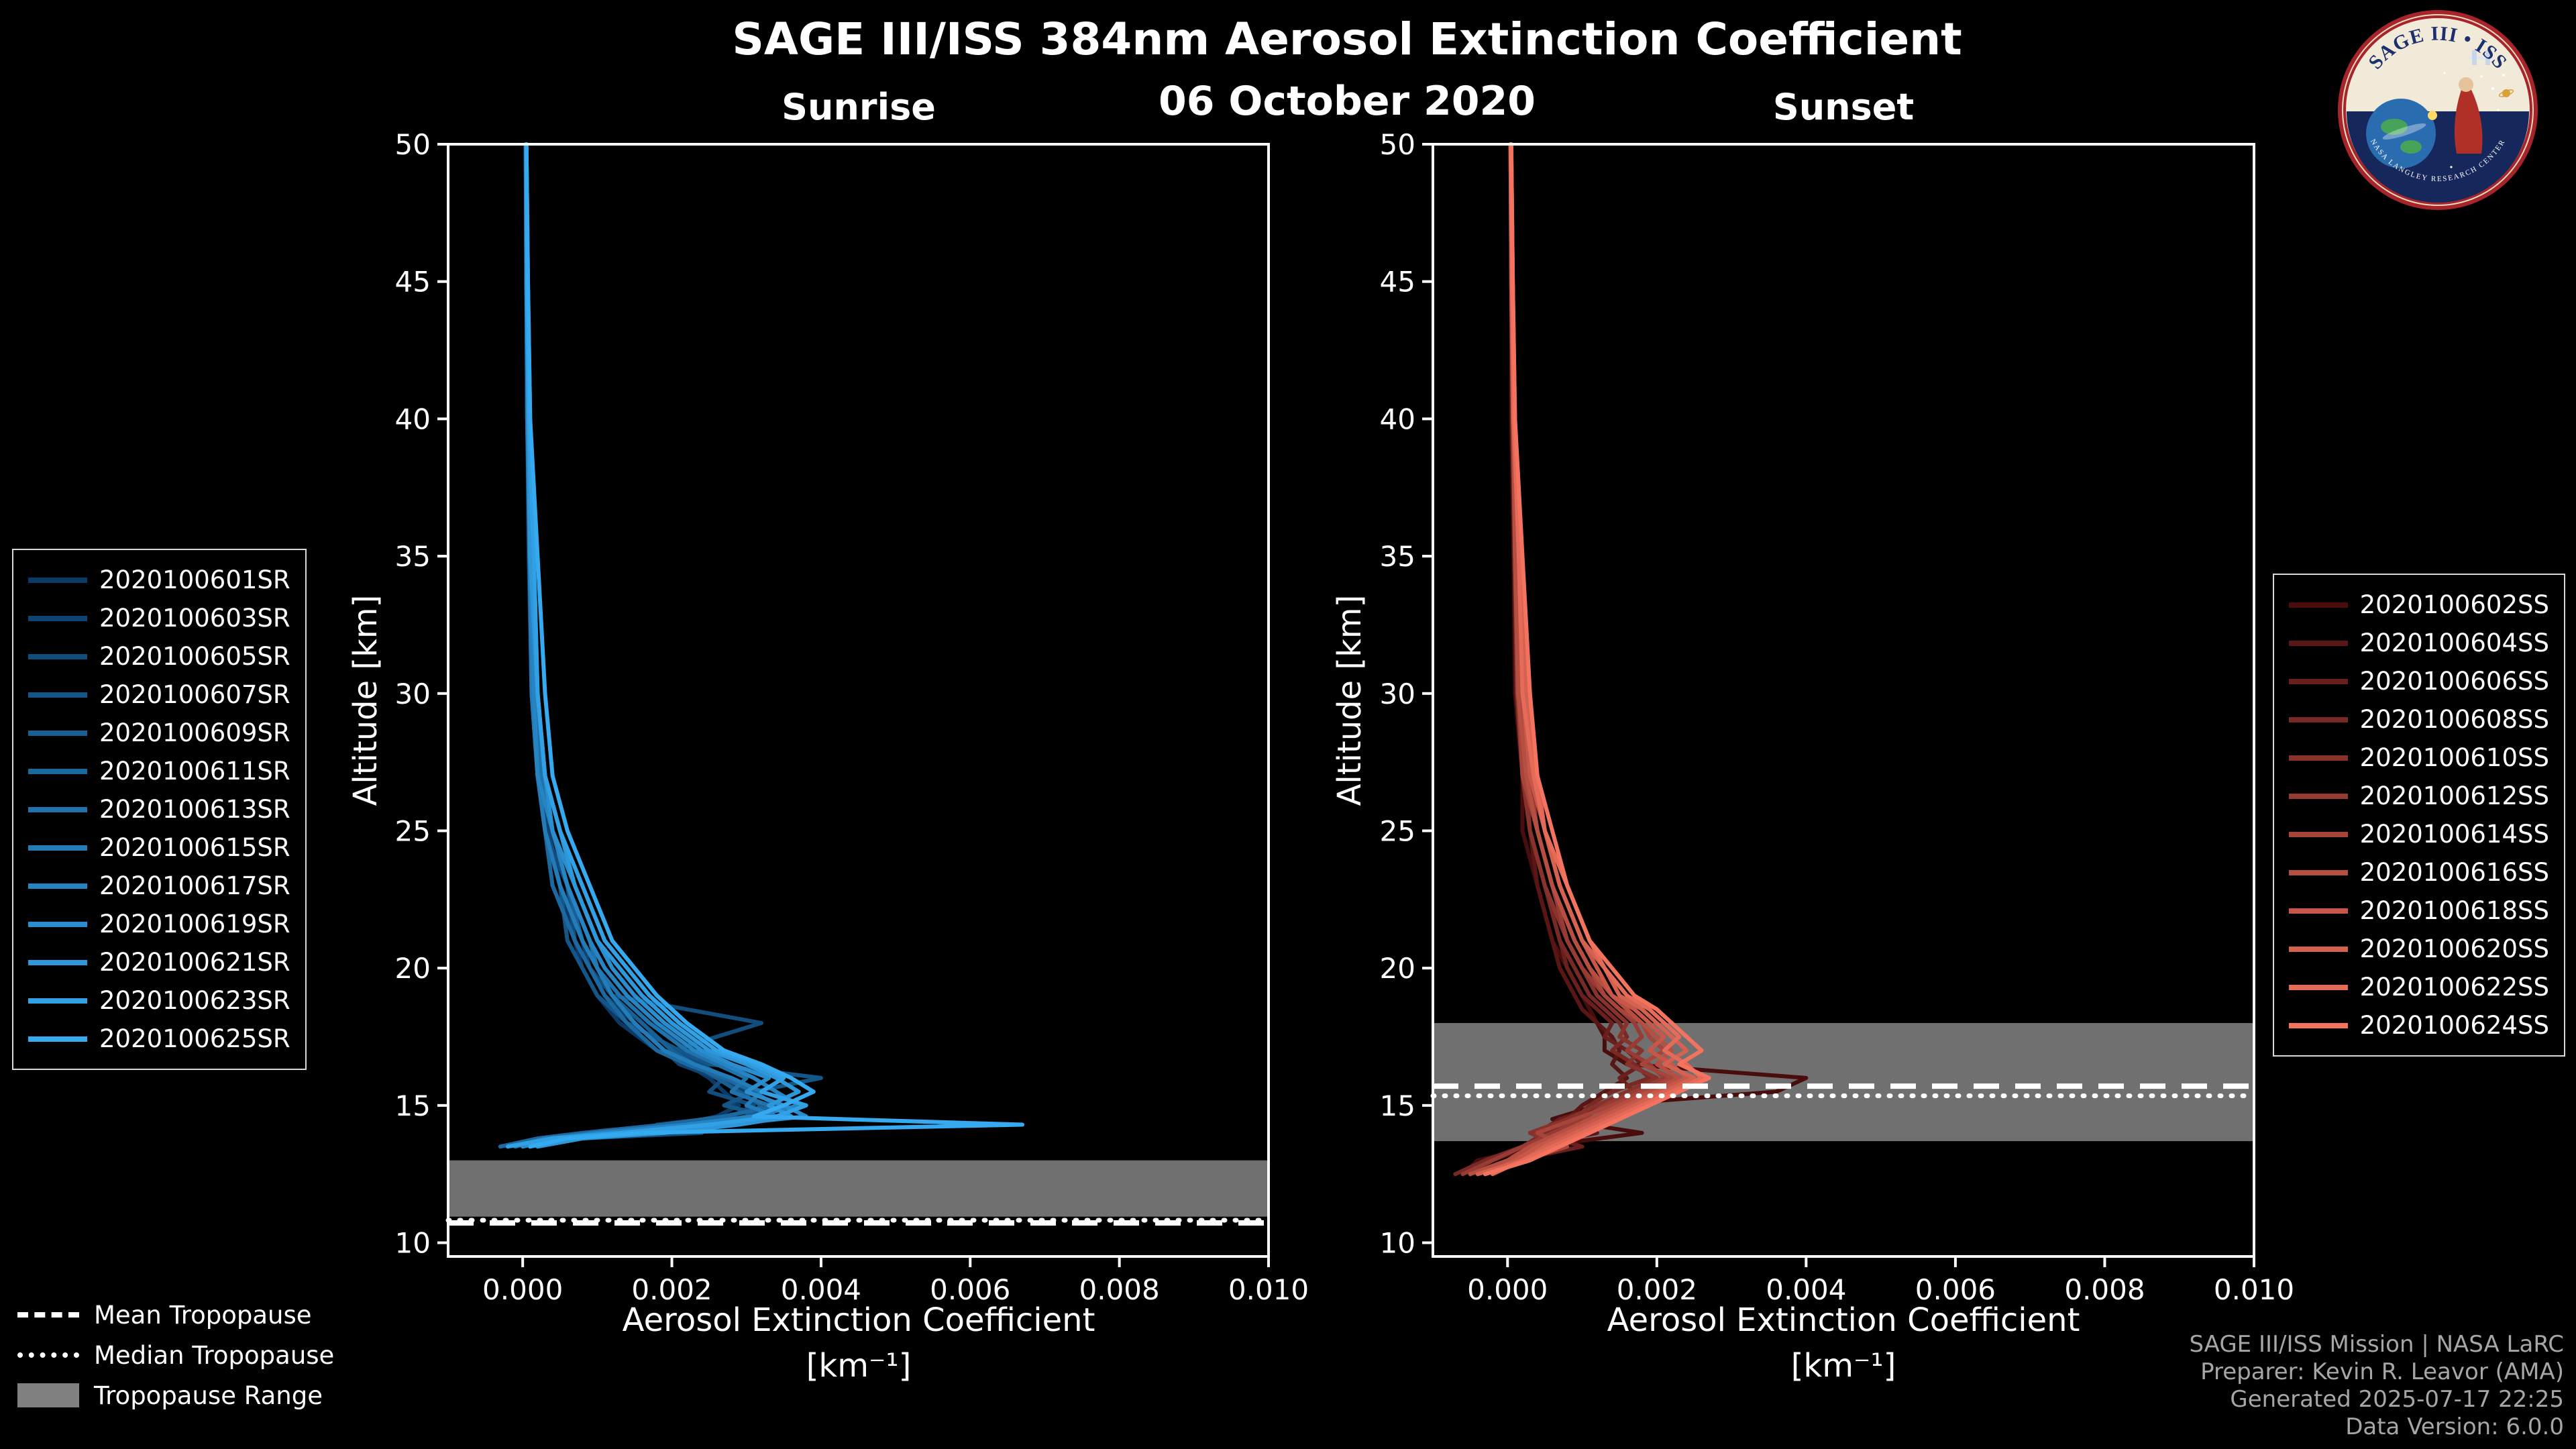  I want to click on sunrise-profile-2020100617SR, so click(662, 645).